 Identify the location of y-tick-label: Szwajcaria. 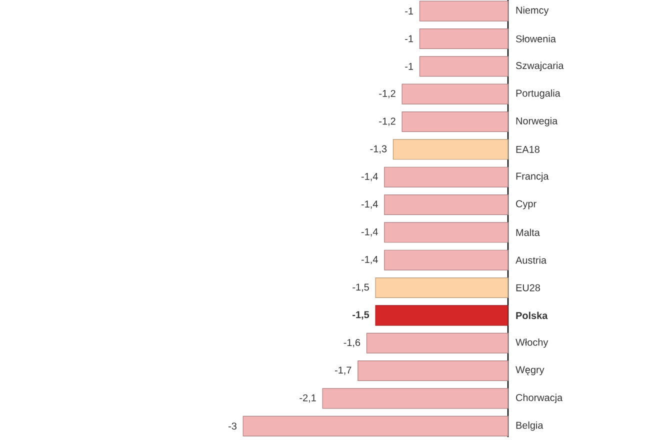
(540, 67).